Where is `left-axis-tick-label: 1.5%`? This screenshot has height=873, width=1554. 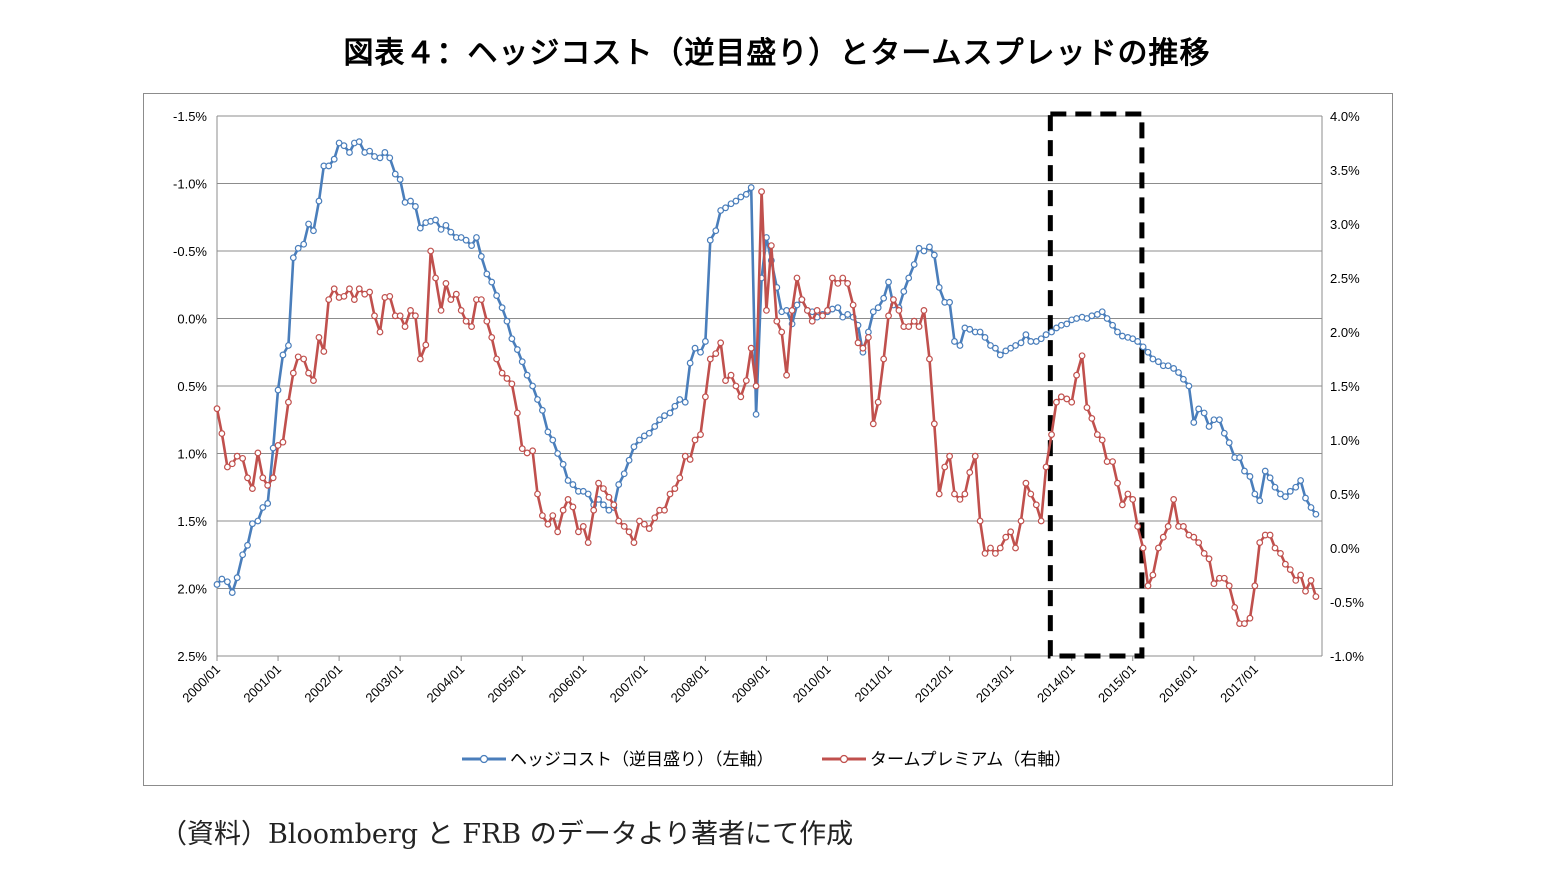
left-axis-tick-label: 1.5% is located at coordinates (192, 521).